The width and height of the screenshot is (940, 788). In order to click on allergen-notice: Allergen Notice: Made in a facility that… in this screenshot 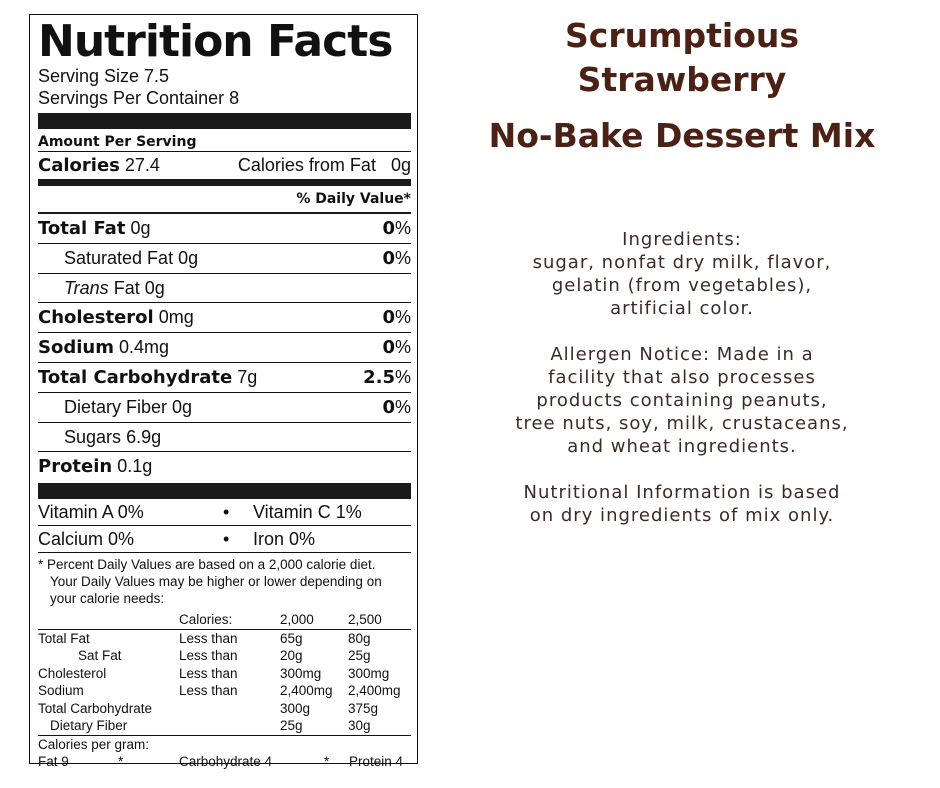, I will do `click(682, 400)`.